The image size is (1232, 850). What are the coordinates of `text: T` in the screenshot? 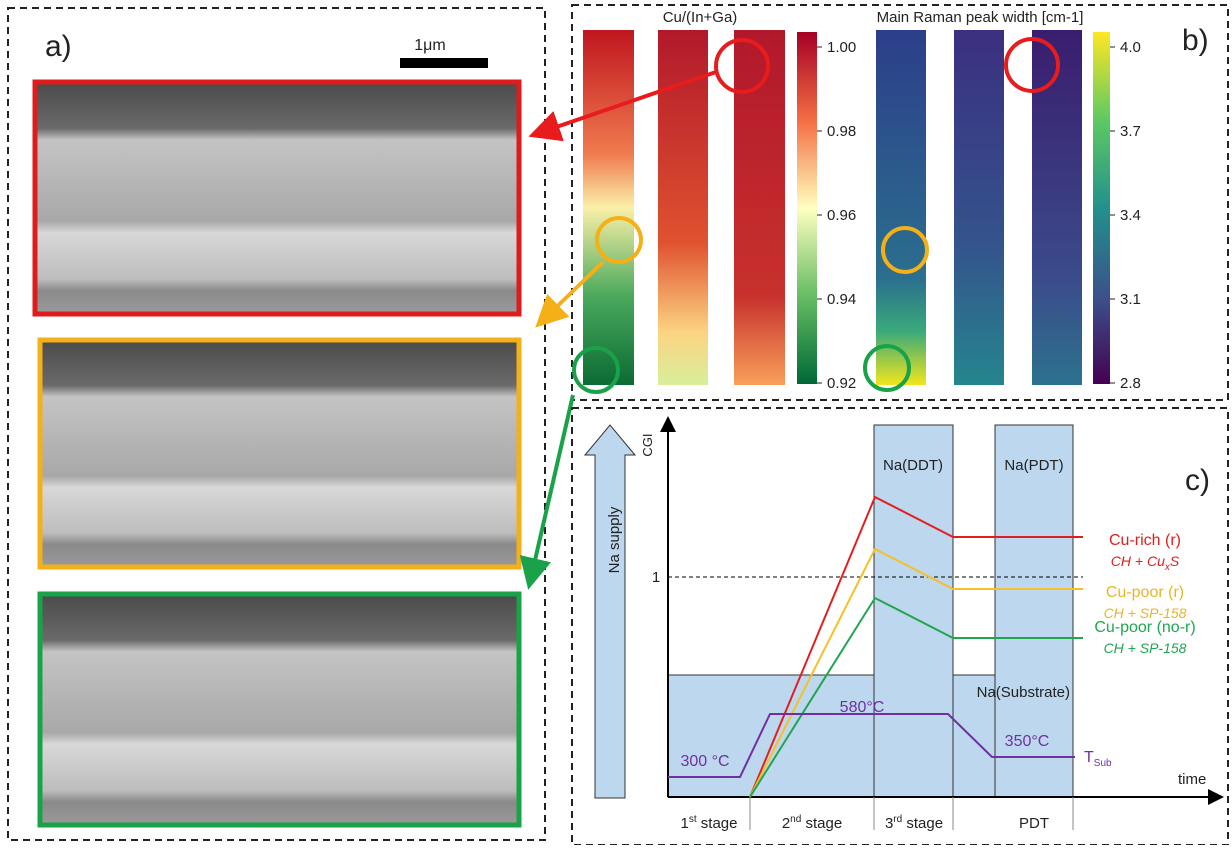 It's located at (1089, 757).